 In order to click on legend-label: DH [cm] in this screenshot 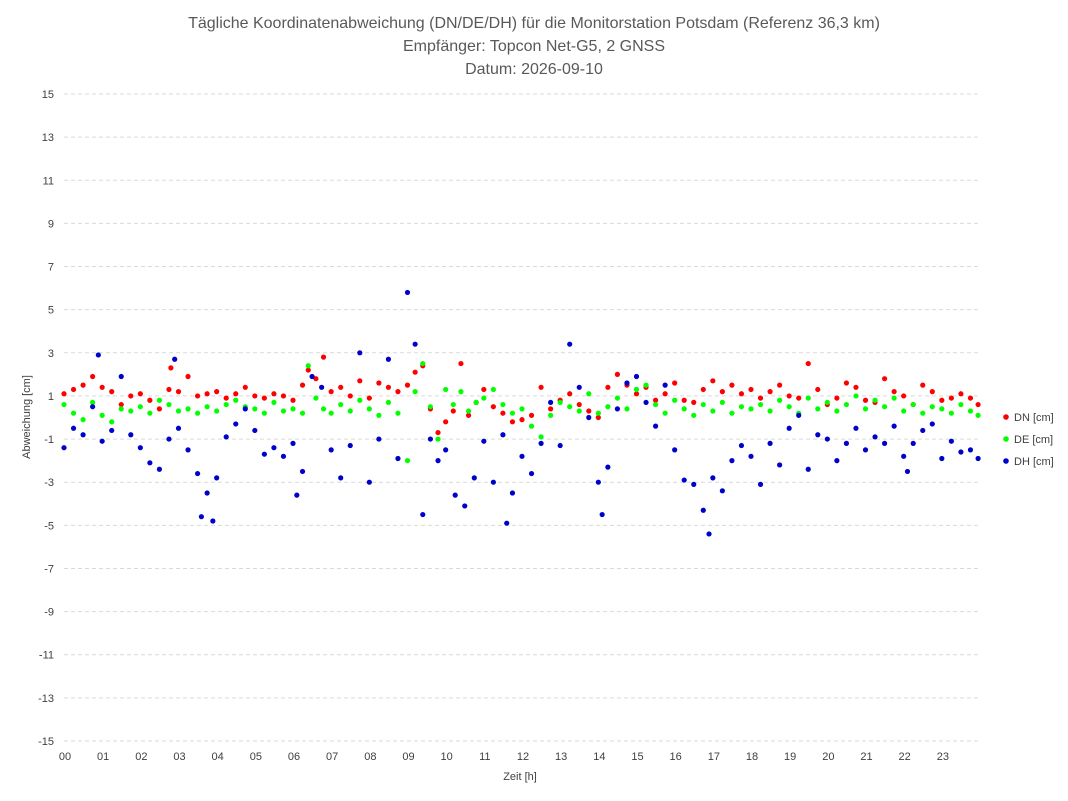, I will do `click(1034, 462)`.